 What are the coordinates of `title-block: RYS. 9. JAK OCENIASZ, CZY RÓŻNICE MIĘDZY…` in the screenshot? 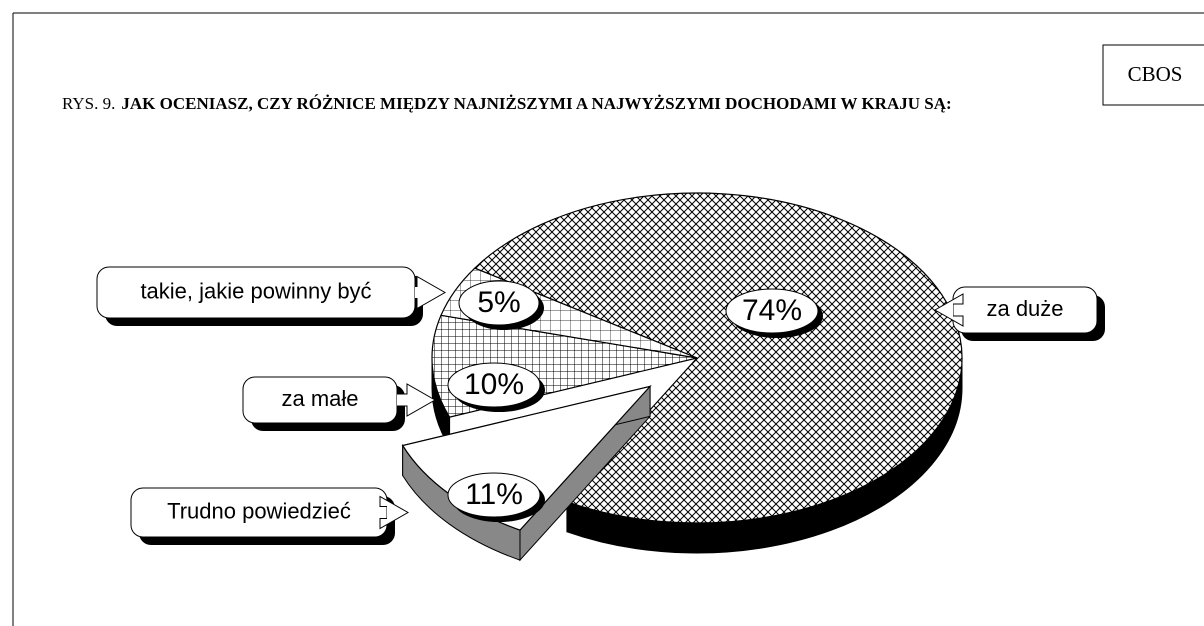 It's located at (542, 104).